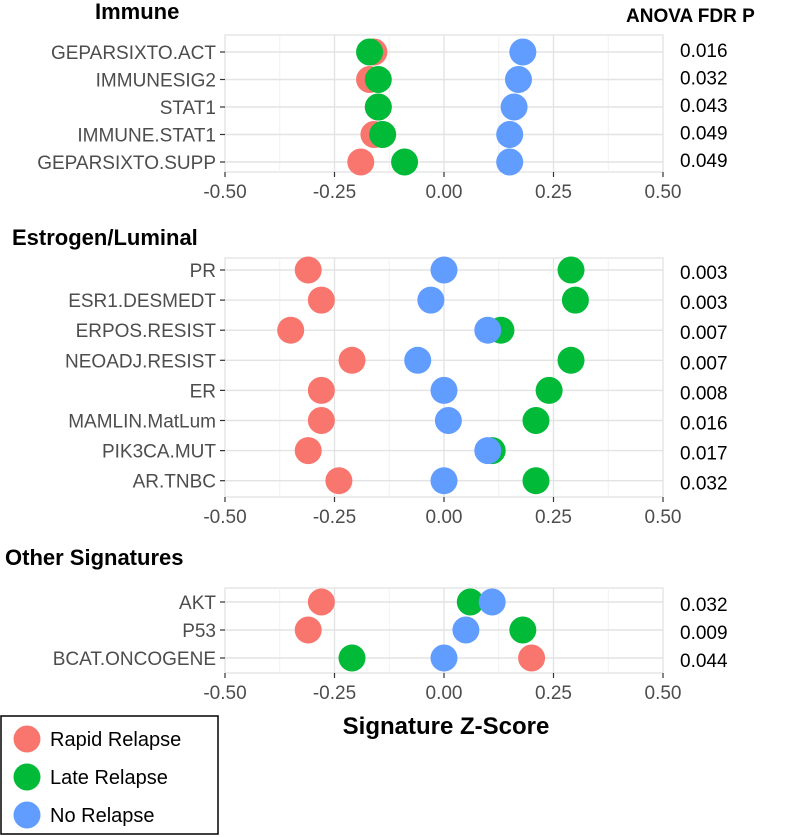 This screenshot has height=837, width=788. Describe the element at coordinates (446, 726) in the screenshot. I see `x-axis-title: Signature Z-Score` at that location.